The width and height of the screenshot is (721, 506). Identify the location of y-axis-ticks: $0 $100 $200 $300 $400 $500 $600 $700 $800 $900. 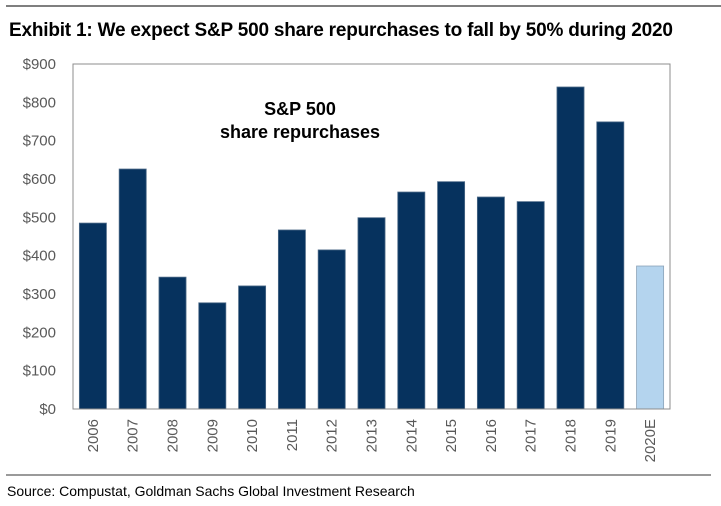
(39, 237).